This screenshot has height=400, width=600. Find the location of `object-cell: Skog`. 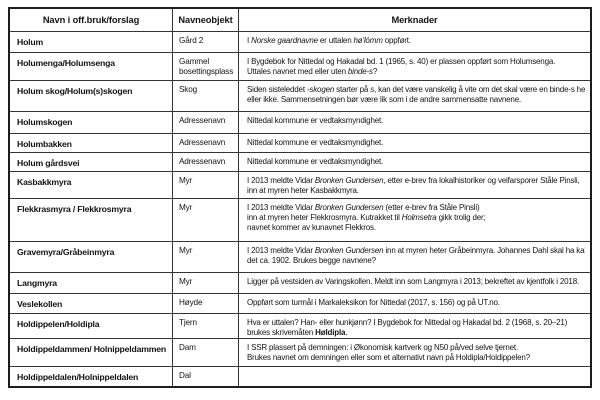

object-cell: Skog is located at coordinates (205, 96).